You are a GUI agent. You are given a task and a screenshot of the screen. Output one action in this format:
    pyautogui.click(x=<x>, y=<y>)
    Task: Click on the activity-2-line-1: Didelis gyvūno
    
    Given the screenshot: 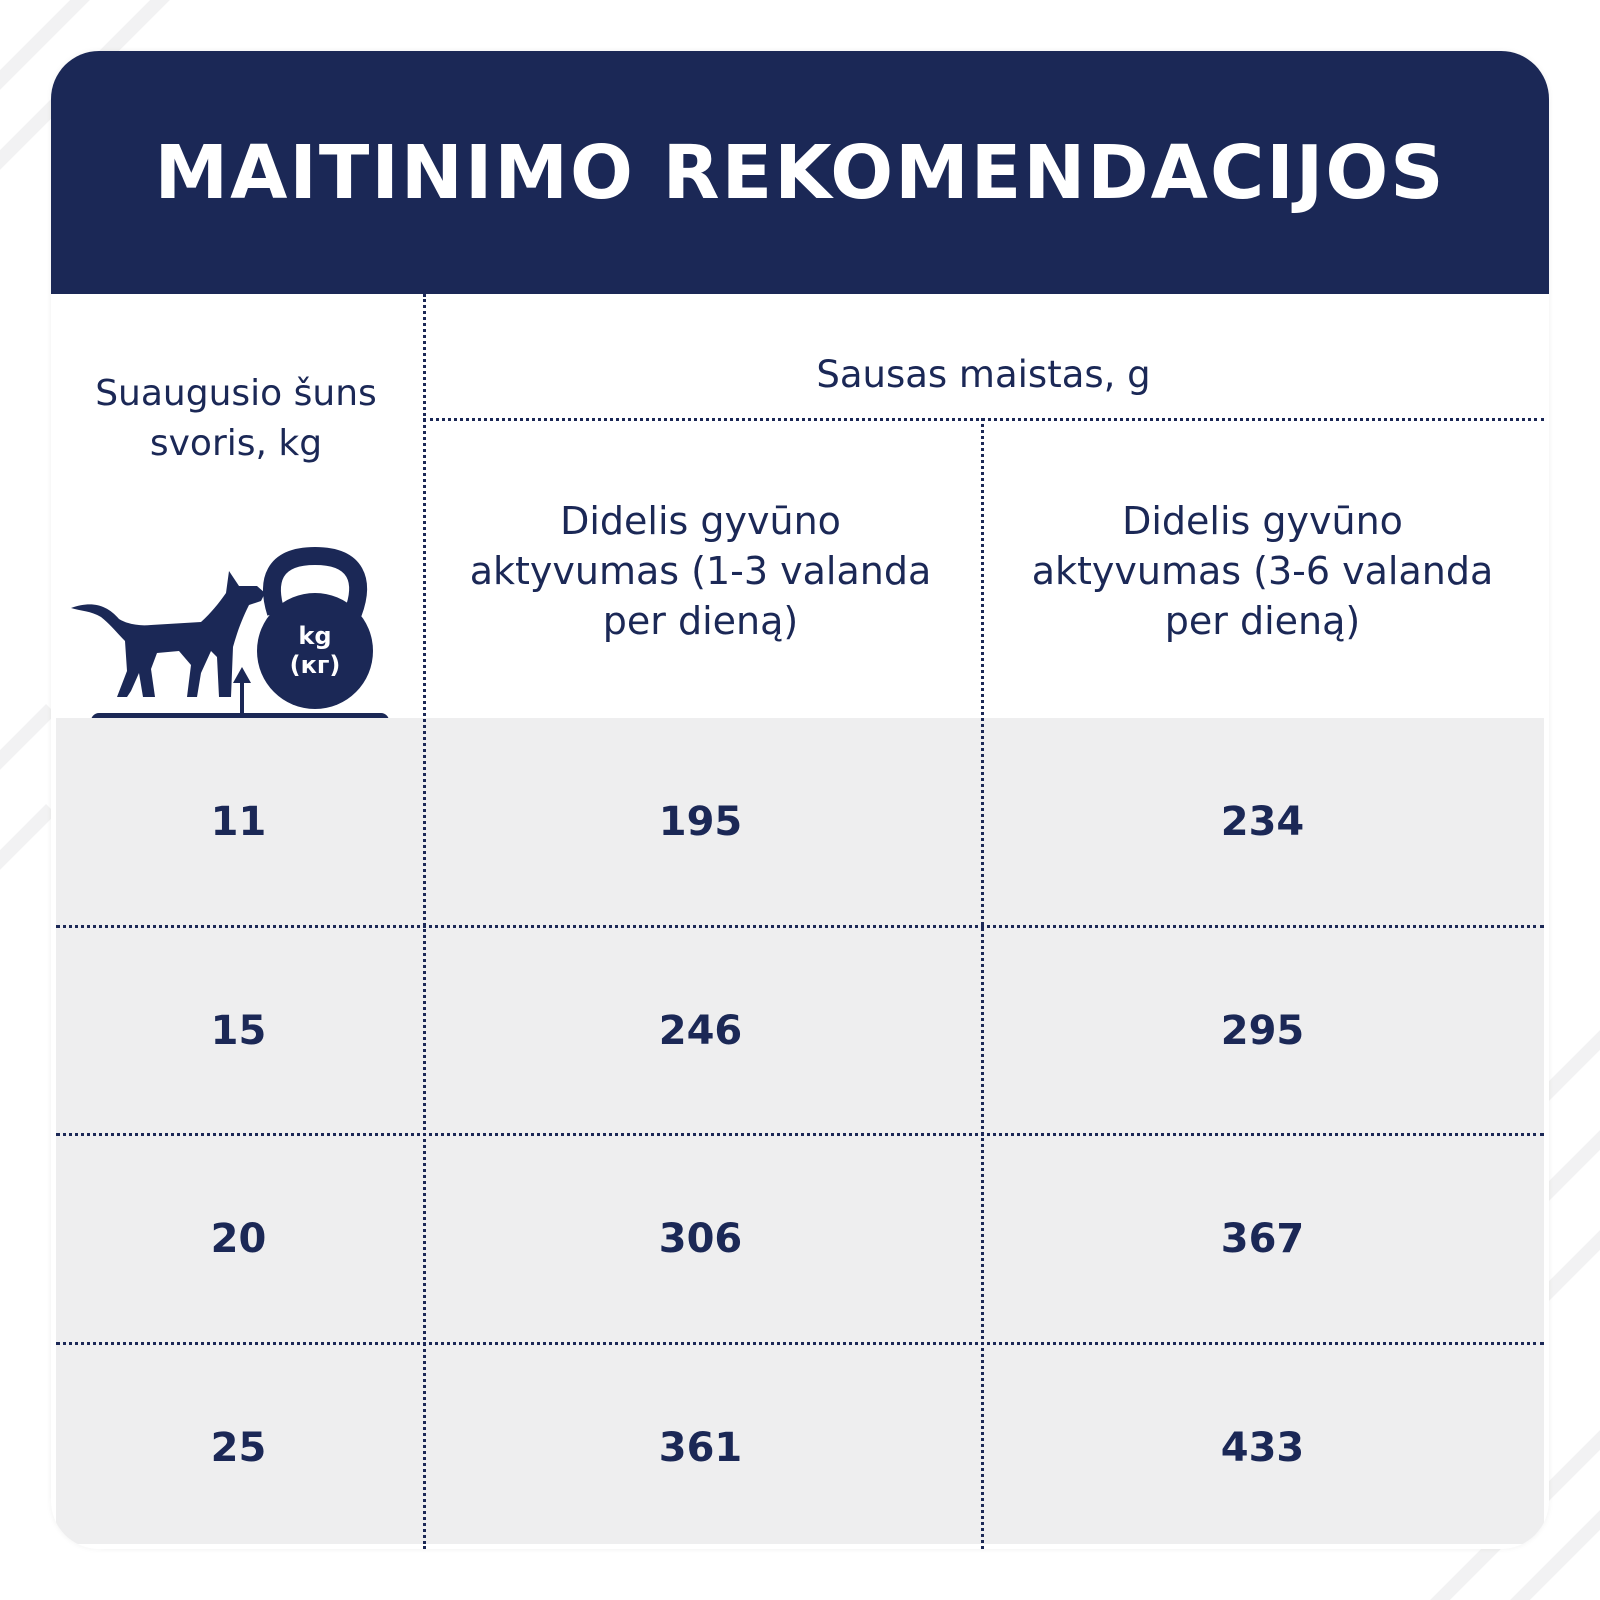 What is the action you would take?
    pyautogui.click(x=1262, y=521)
    